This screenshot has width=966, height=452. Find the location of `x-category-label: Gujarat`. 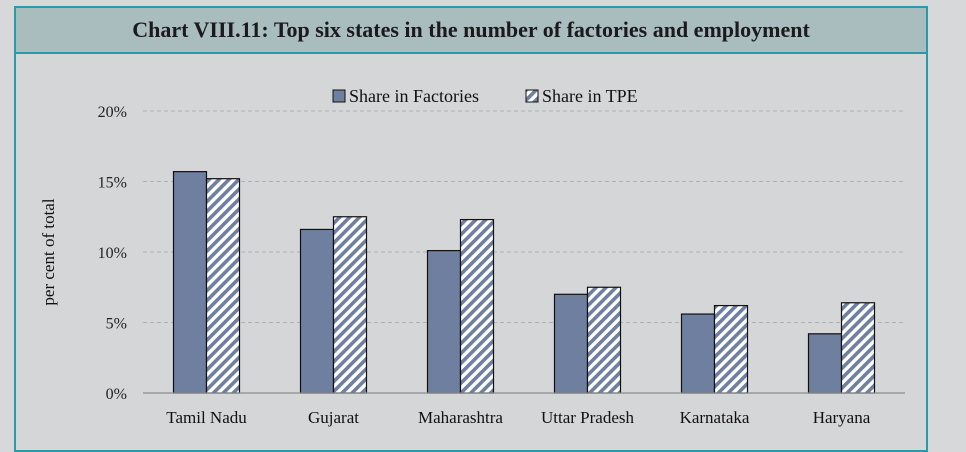

x-category-label: Gujarat is located at coordinates (333, 417).